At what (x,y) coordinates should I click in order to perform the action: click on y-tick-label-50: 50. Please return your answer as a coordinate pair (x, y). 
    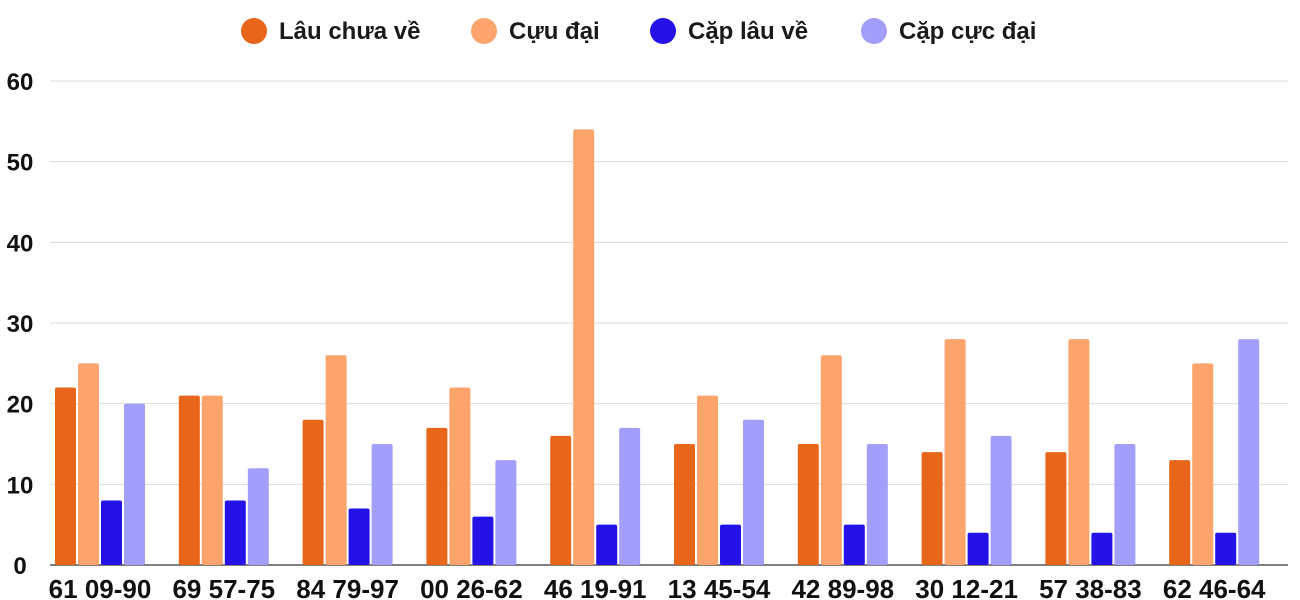
    Looking at the image, I should click on (20, 163).